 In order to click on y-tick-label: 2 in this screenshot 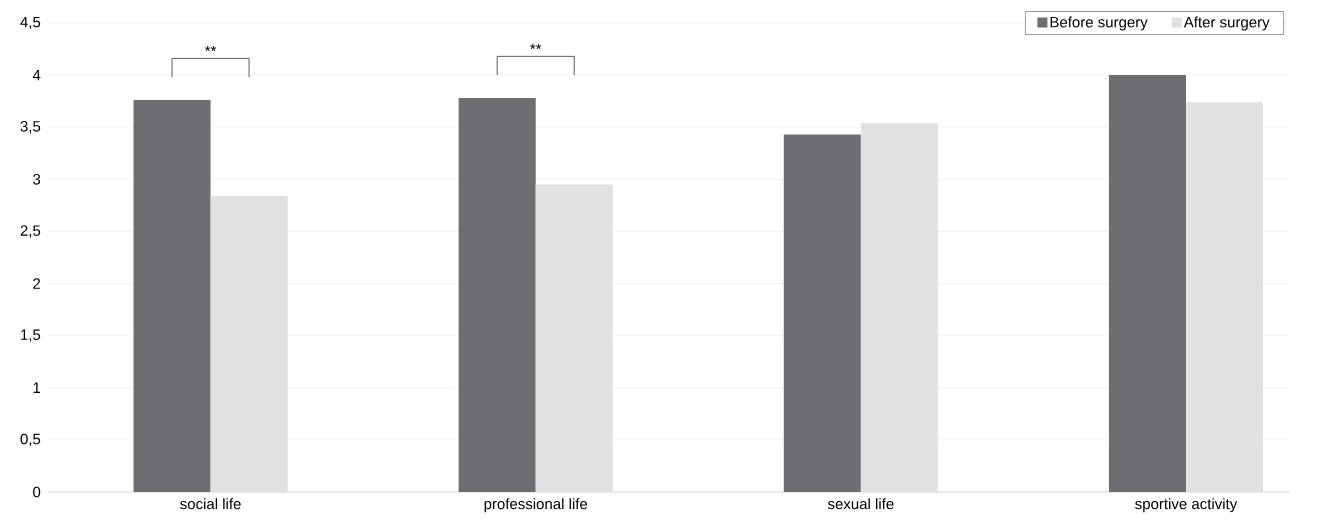, I will do `click(37, 283)`.